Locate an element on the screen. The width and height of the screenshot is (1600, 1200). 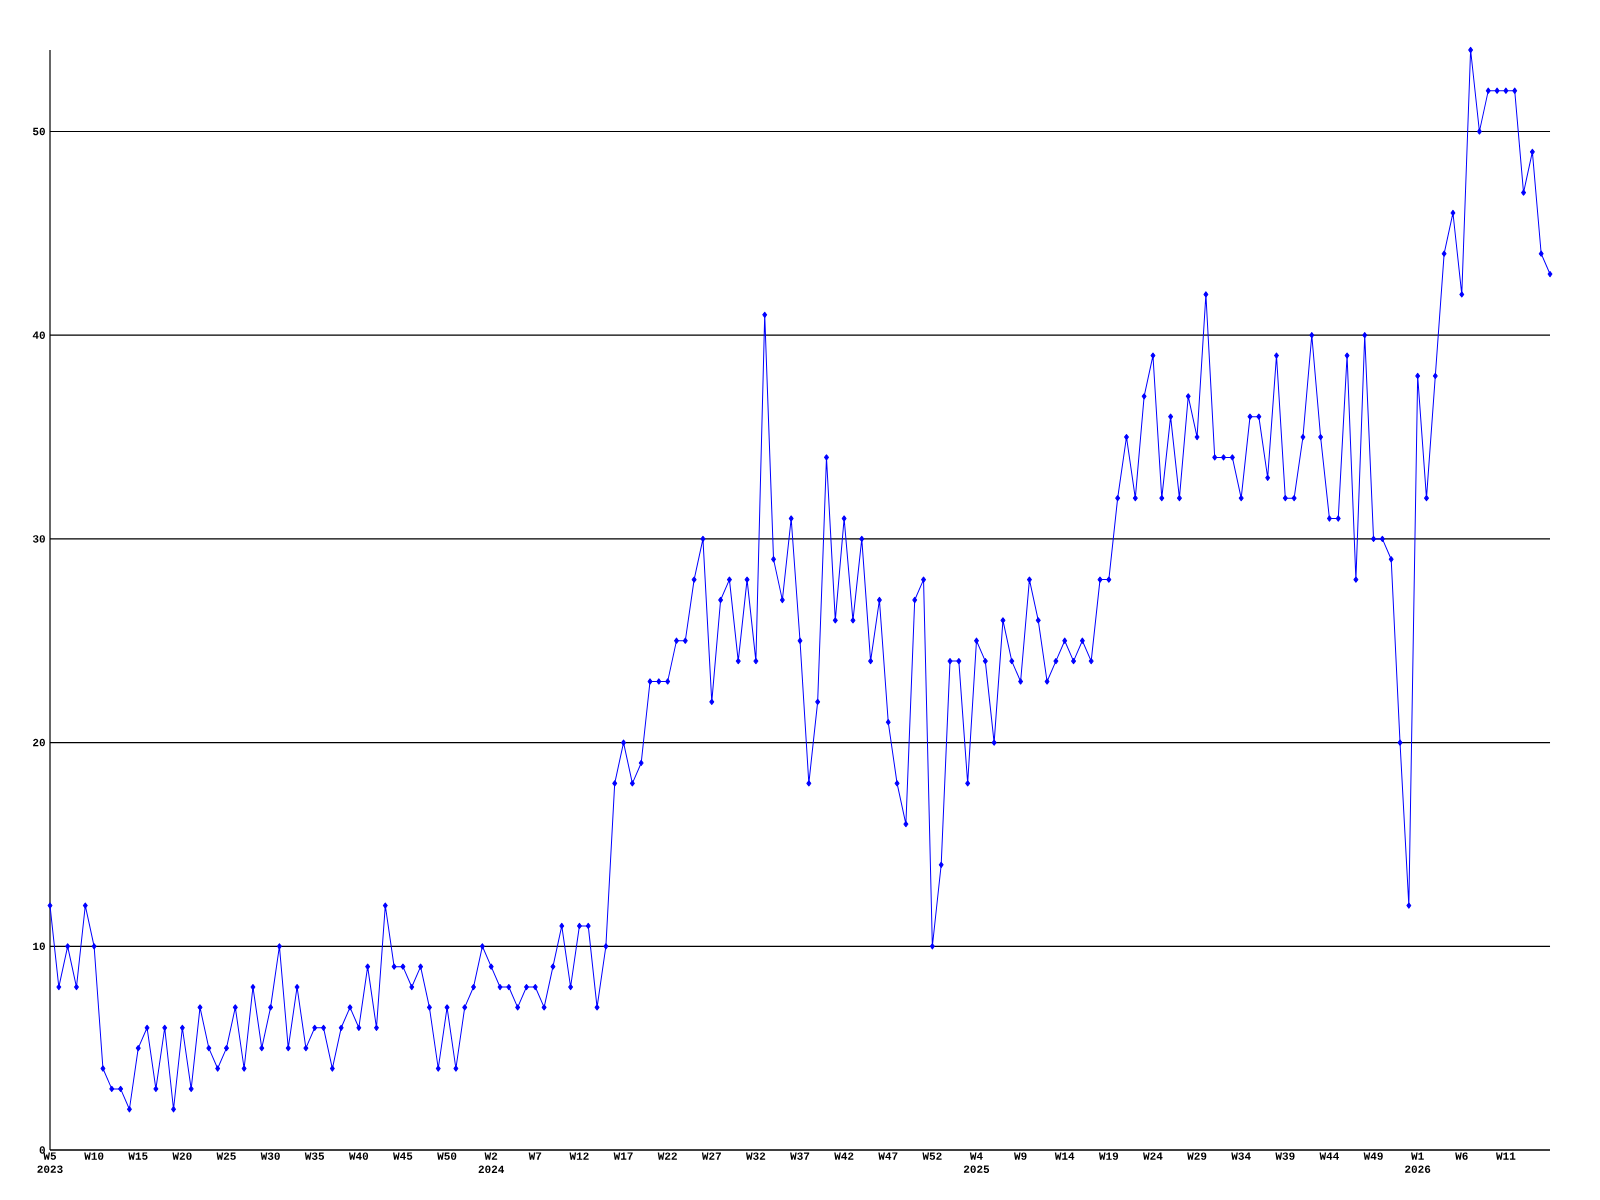
x-tick-label: W11 is located at coordinates (1506, 1156).